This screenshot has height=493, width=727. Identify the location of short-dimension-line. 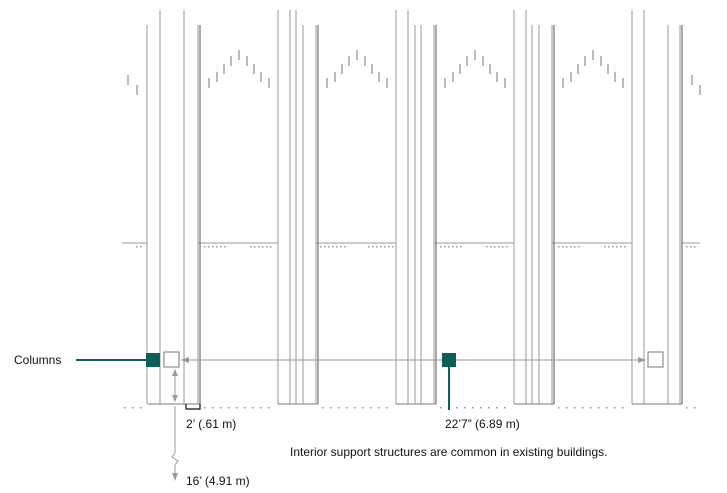
(175, 385).